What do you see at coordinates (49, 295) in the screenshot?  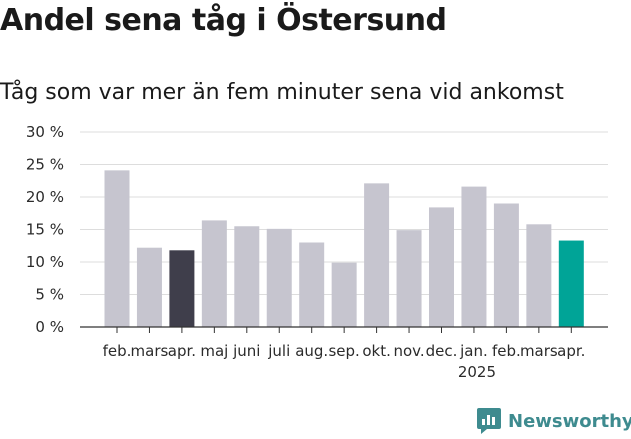 I see `y-tick-label: 5 %` at bounding box center [49, 295].